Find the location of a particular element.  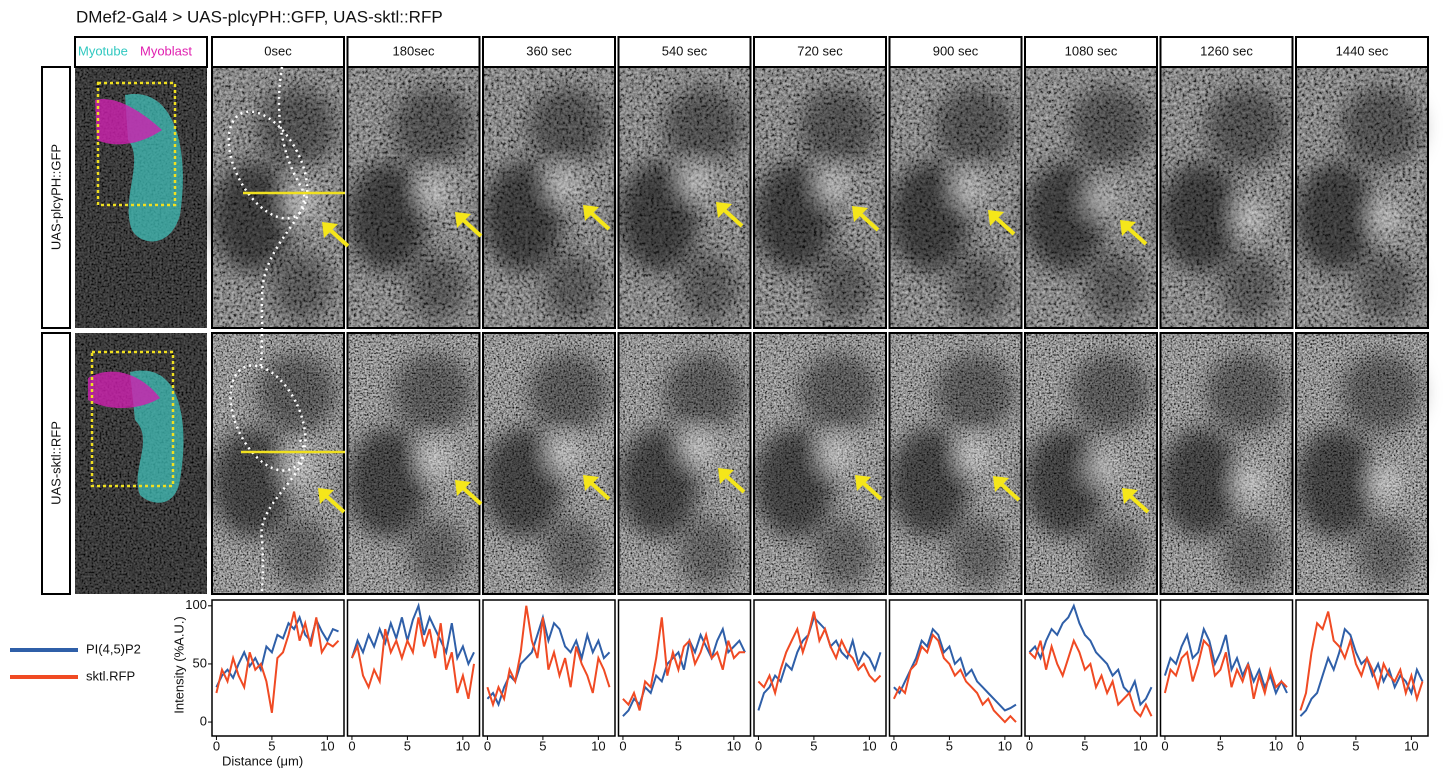

time-label: 900 sec is located at coordinates (956, 50).